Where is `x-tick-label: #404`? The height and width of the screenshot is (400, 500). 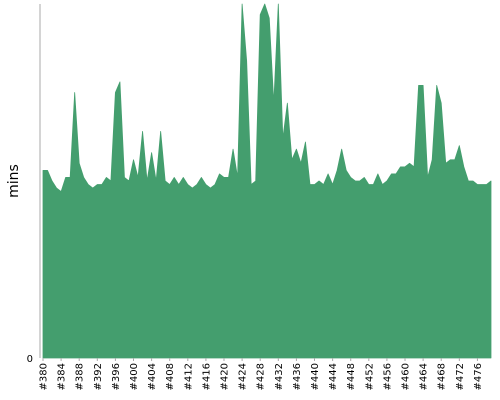
x-tick-label: #404 is located at coordinates (152, 376).